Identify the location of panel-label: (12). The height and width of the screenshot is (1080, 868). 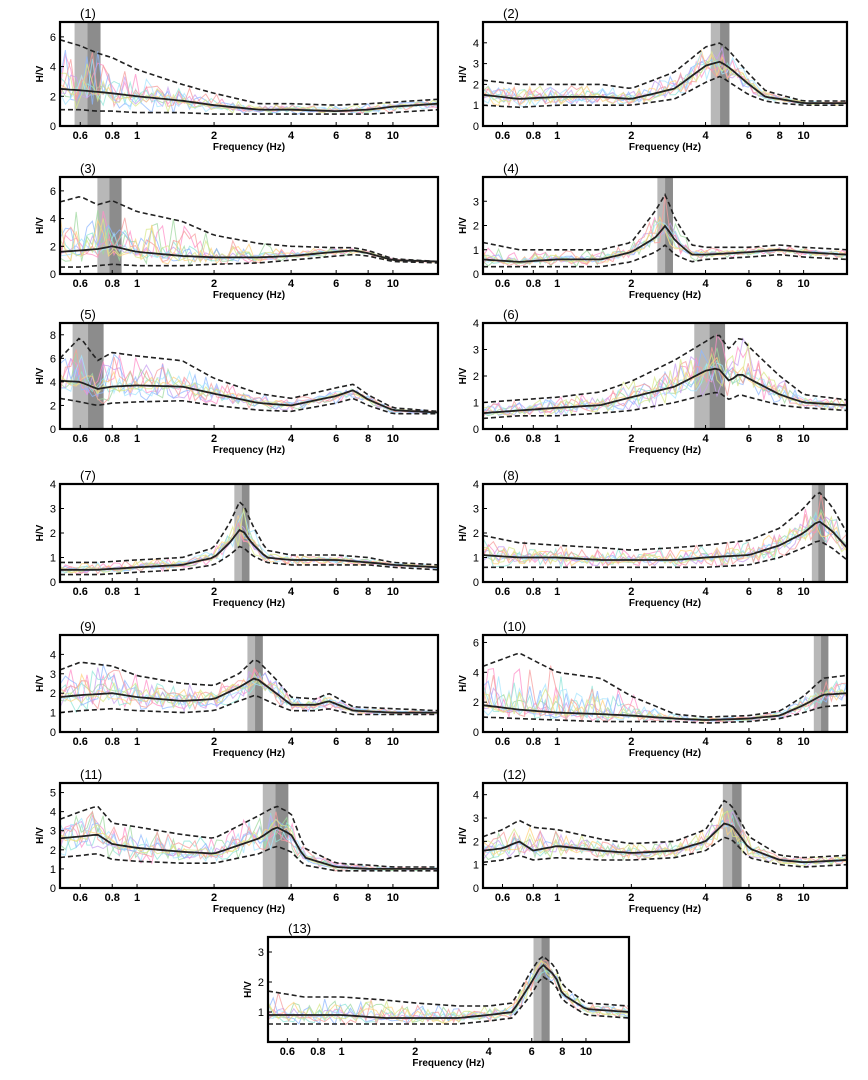
(514, 774).